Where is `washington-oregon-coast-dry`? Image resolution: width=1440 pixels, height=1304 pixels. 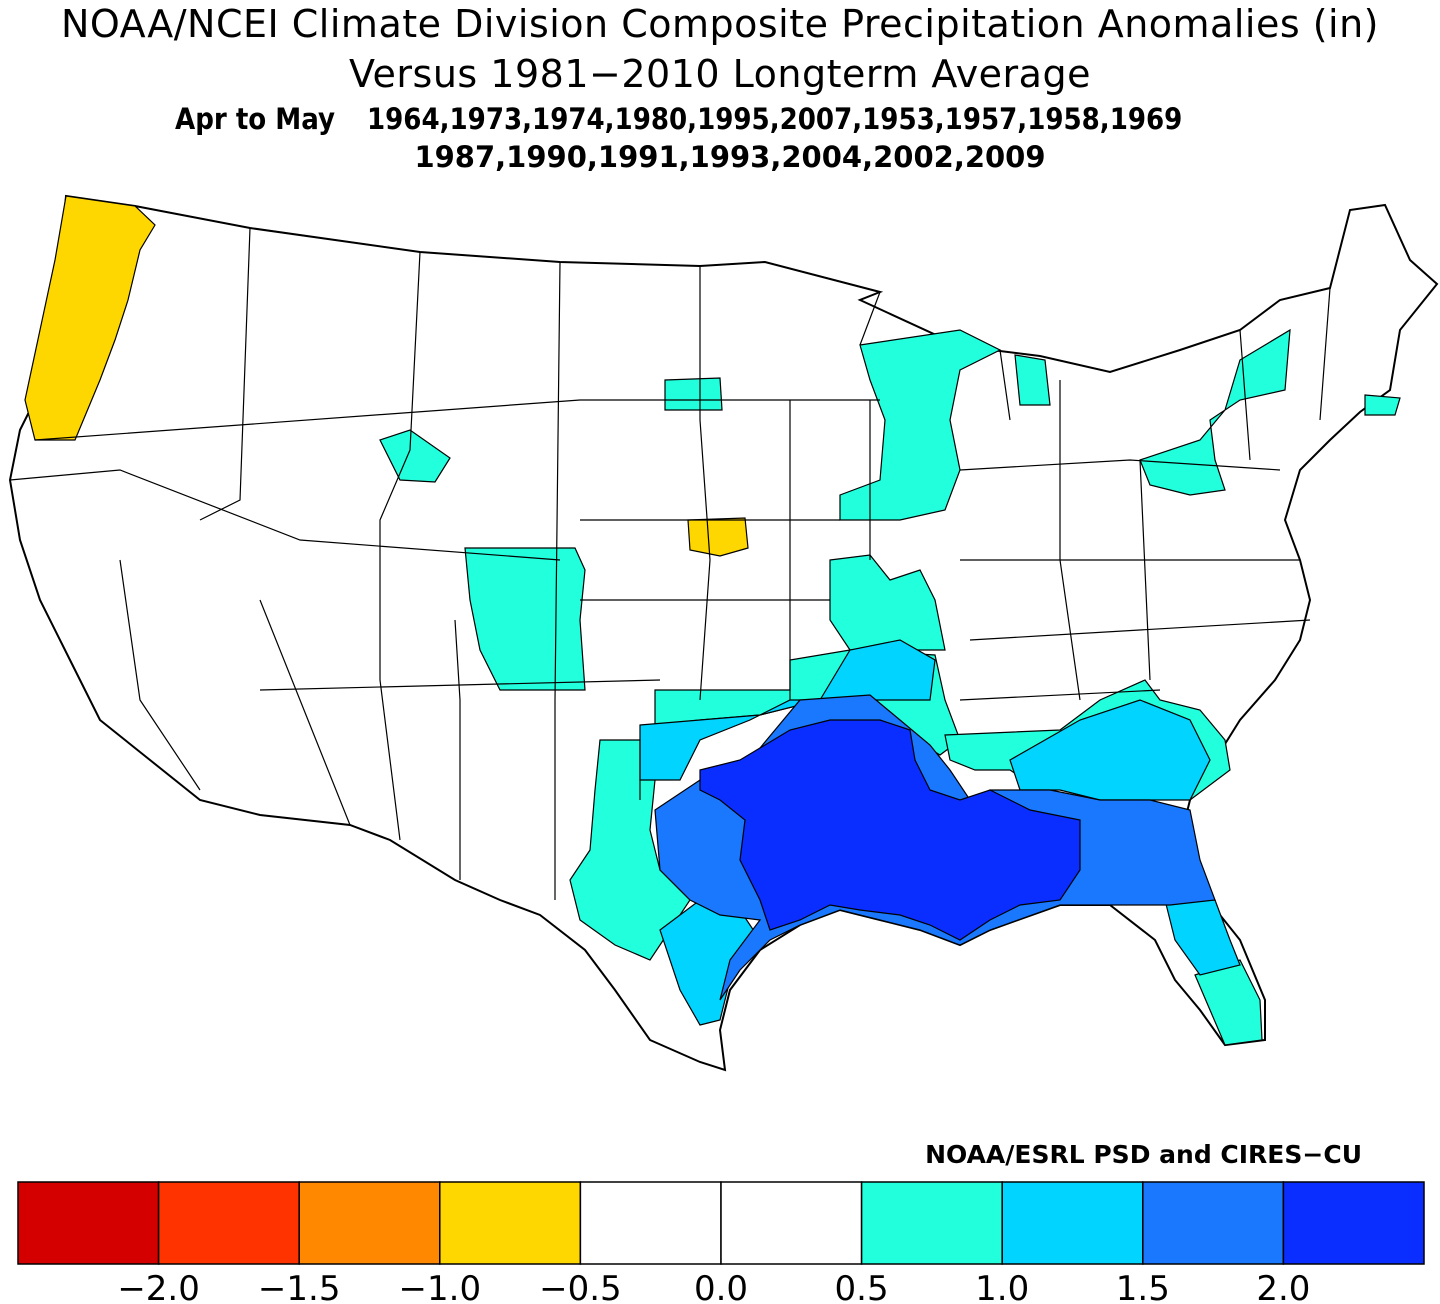 washington-oregon-coast-dry is located at coordinates (90, 318).